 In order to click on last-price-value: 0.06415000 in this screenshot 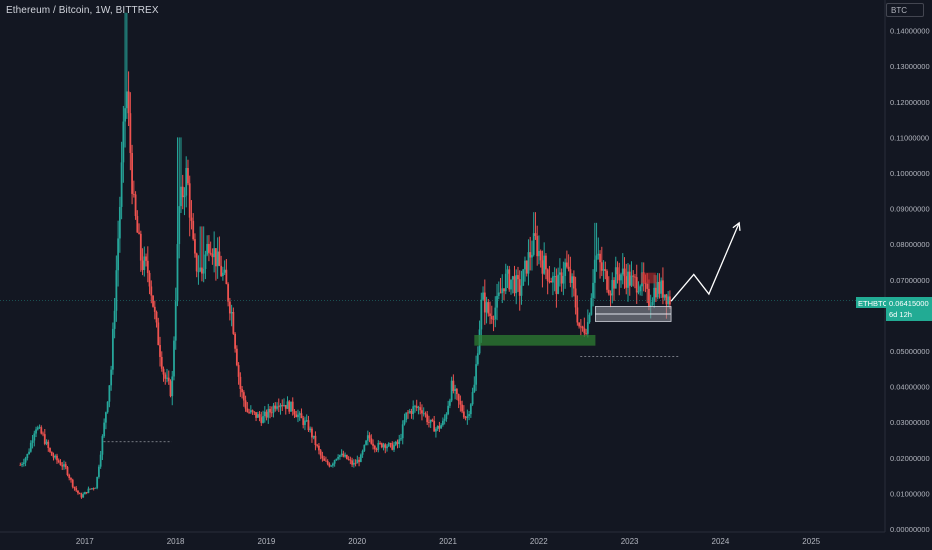, I will do `click(909, 303)`.